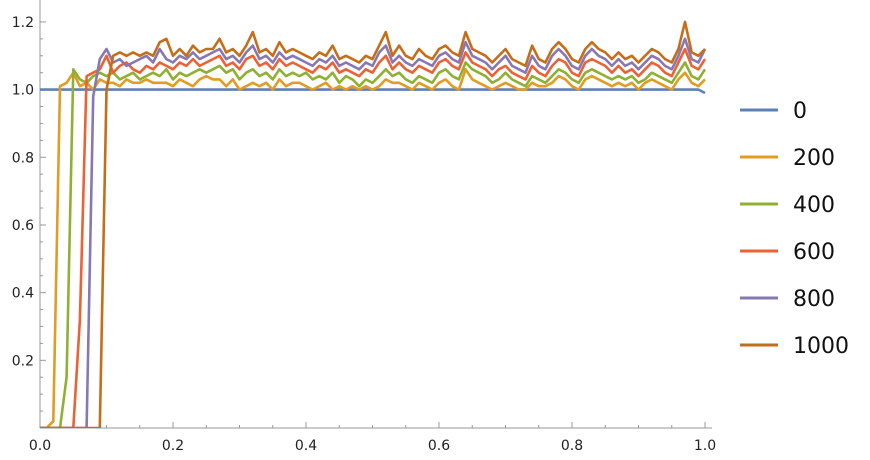 The width and height of the screenshot is (870, 460). I want to click on x-tick-label: 1.0, so click(705, 446).